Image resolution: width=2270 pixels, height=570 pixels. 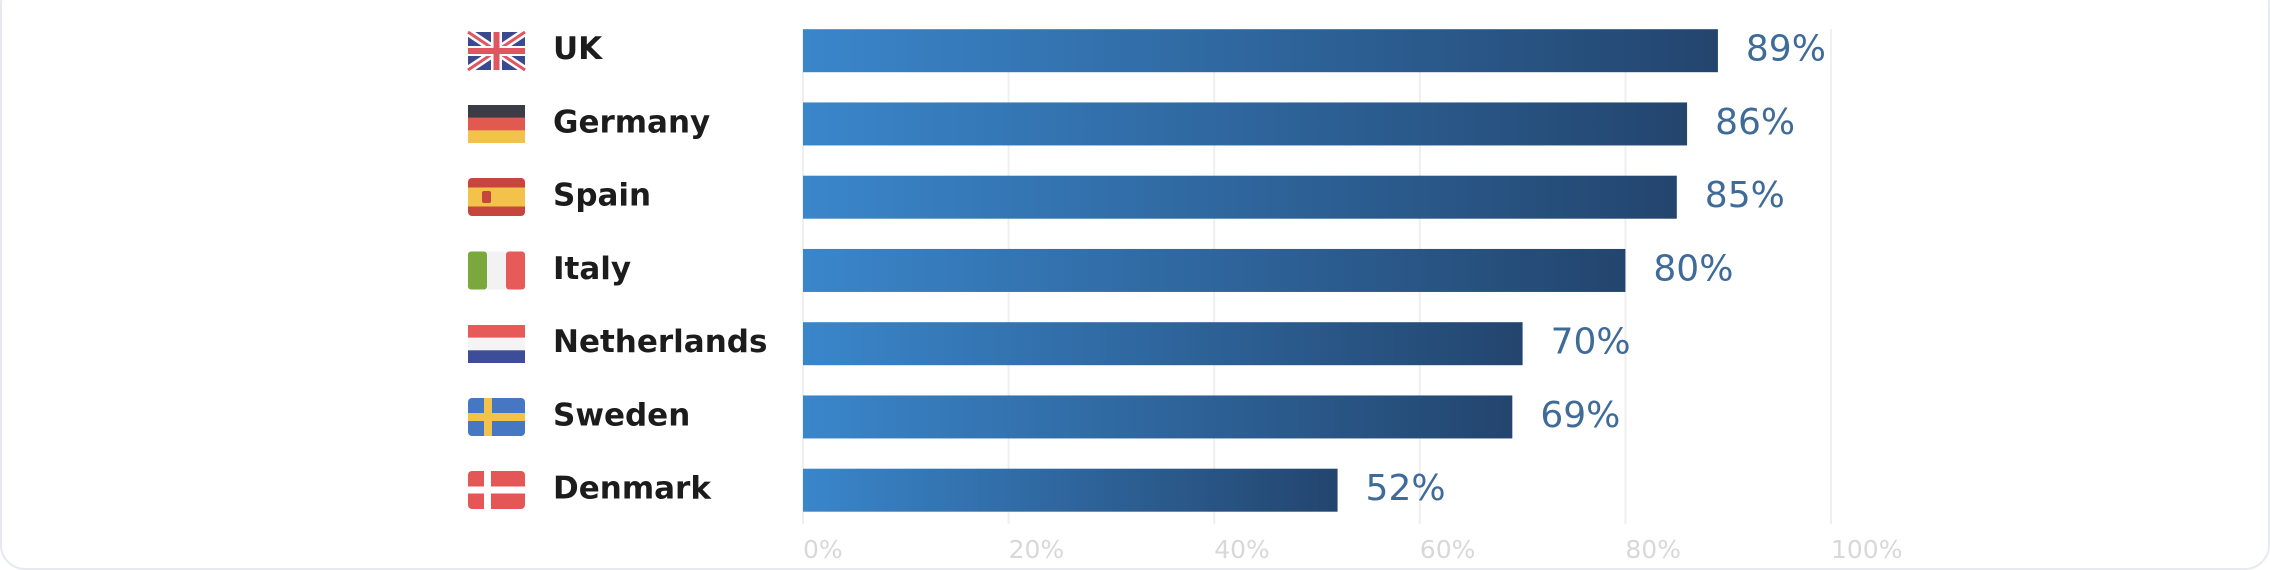 I want to click on x-tick-label: 80%, so click(x=1653, y=549).